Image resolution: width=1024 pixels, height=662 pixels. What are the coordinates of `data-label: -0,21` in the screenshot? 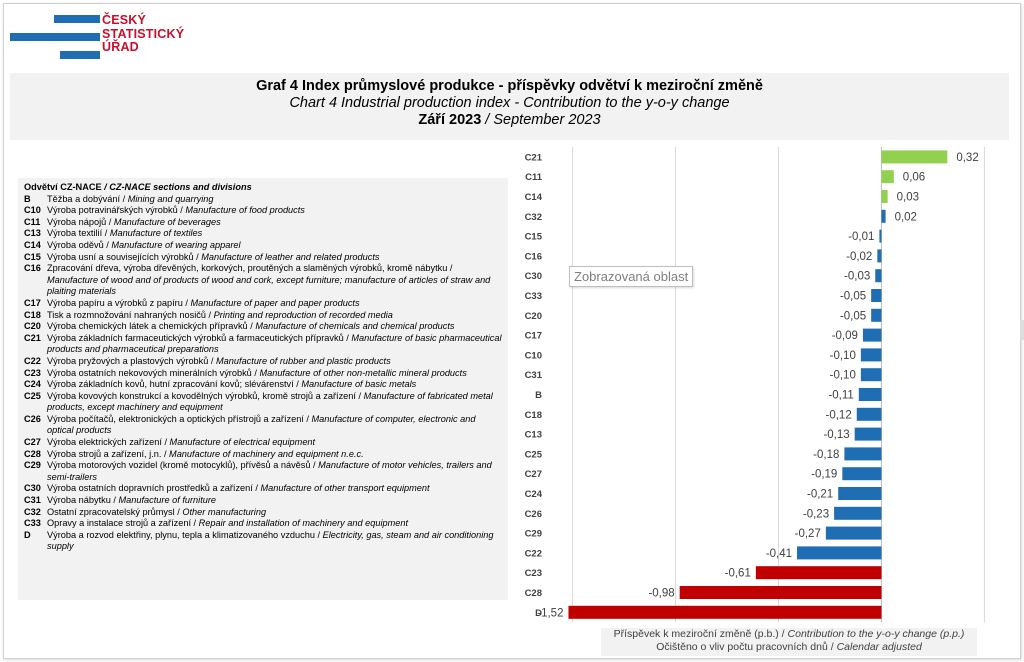 It's located at (820, 495).